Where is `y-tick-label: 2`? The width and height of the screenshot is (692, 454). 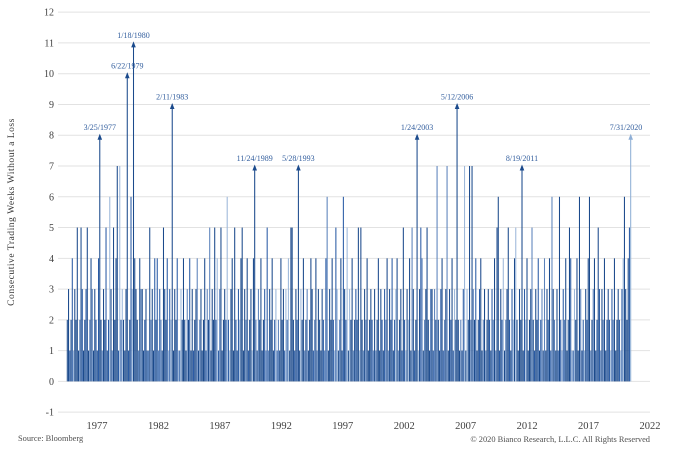 y-tick-label: 2 is located at coordinates (51, 320).